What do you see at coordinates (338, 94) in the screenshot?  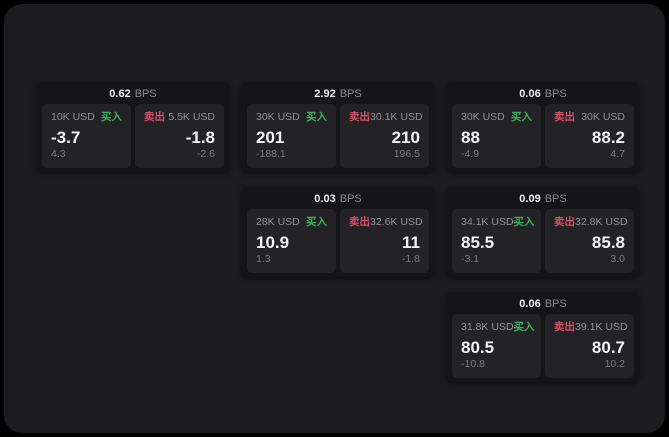 I see `bps-header: 2.92 BPS` at bounding box center [338, 94].